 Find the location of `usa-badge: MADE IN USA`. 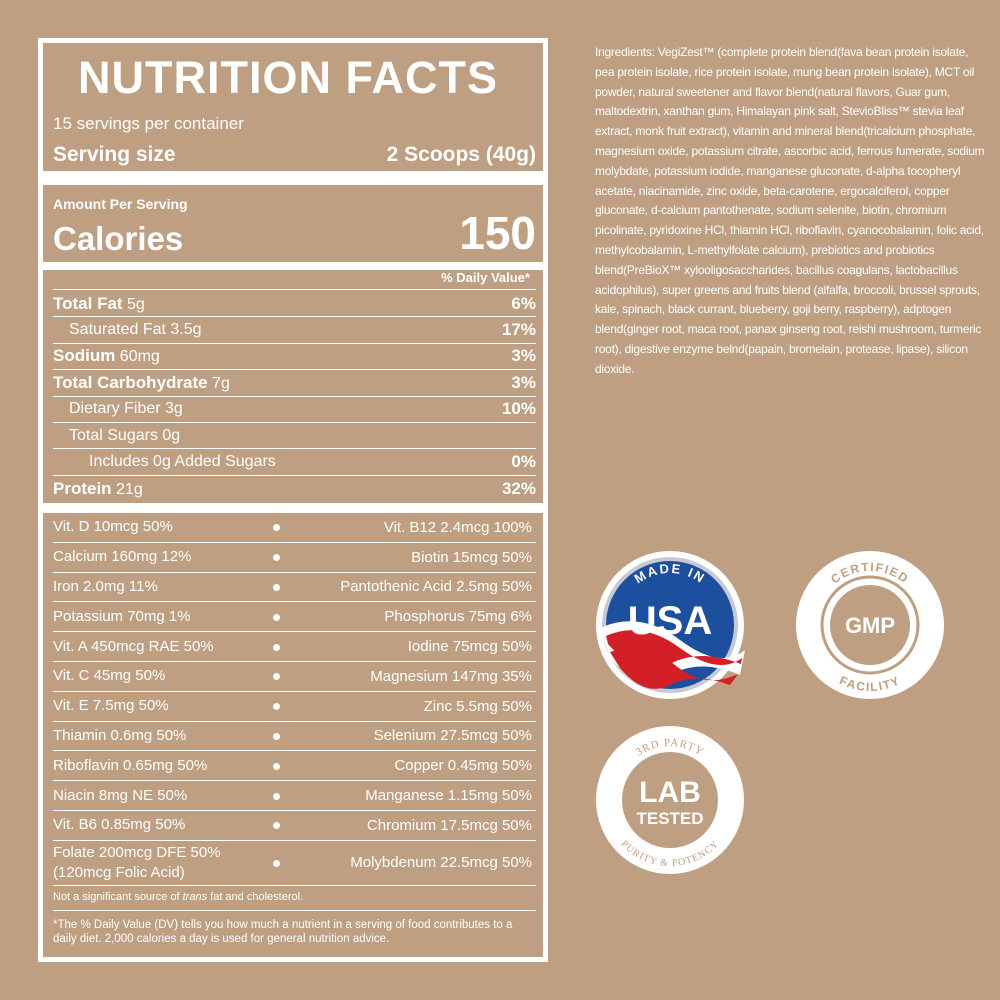

usa-badge: MADE IN USA is located at coordinates (670, 625).